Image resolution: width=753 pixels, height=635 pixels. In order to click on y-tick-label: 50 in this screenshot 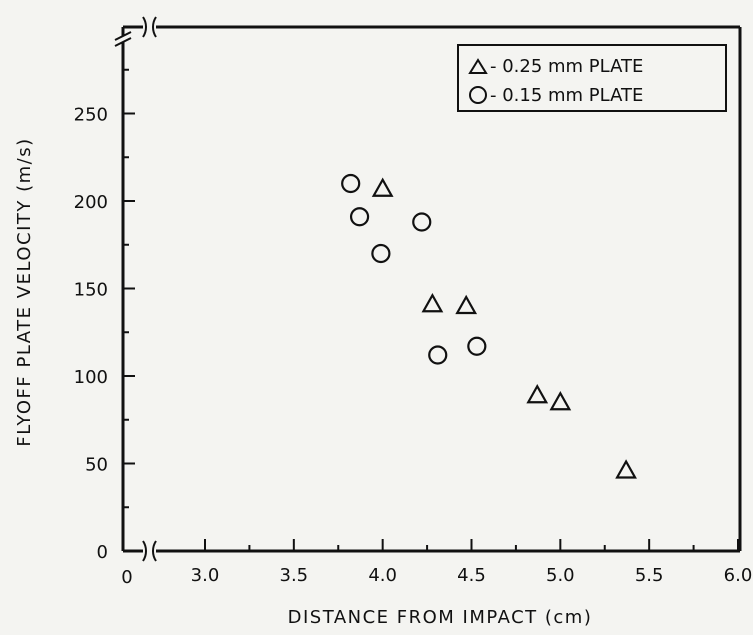, I will do `click(96, 465)`.